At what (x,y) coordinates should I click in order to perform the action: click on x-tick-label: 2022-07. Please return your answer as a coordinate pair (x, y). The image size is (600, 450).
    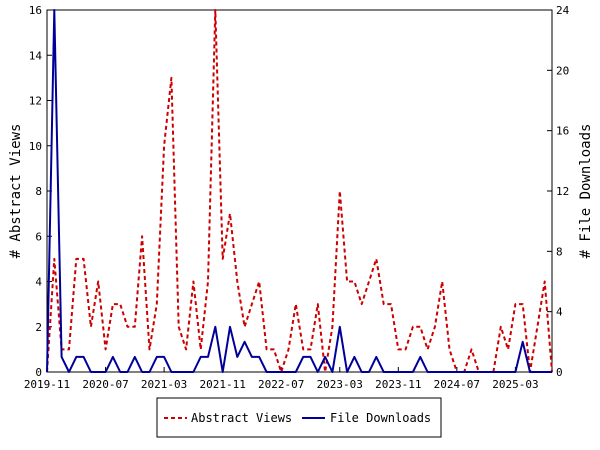
    Looking at the image, I should click on (281, 384).